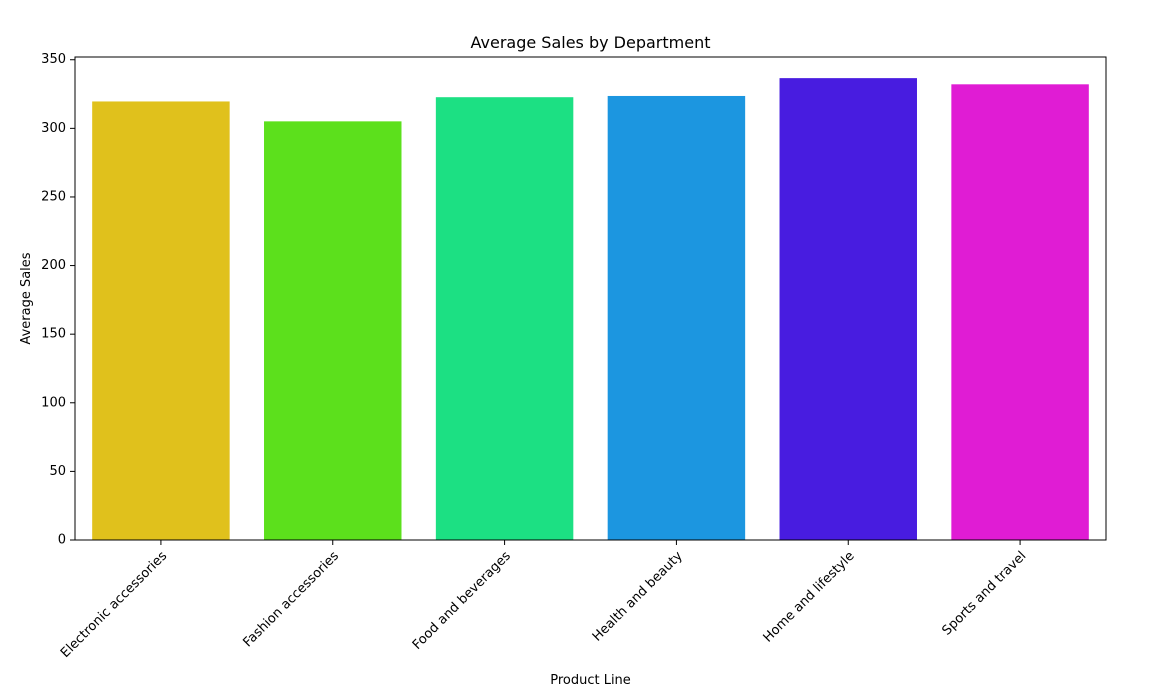  Describe the element at coordinates (332, 330) in the screenshot. I see `bar-fashion-accessories` at that location.